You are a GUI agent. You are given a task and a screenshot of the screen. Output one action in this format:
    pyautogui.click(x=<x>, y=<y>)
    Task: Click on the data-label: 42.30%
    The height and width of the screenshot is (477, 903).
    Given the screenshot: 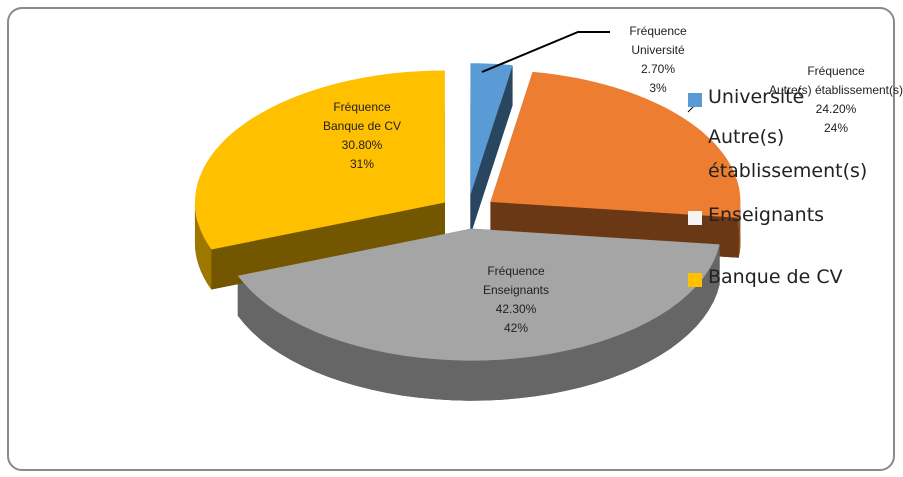 What is the action you would take?
    pyautogui.click(x=516, y=309)
    